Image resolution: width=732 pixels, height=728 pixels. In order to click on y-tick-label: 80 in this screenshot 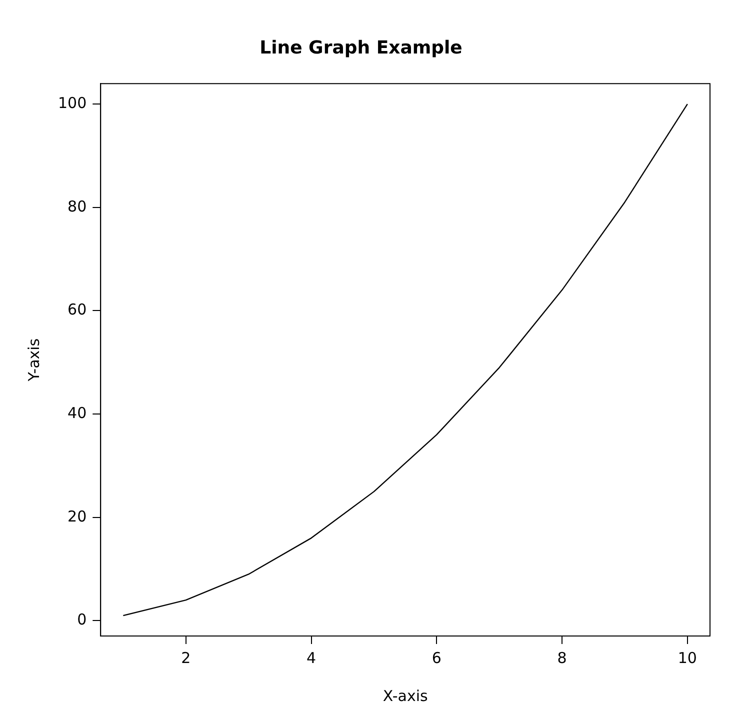, I will do `click(77, 206)`.